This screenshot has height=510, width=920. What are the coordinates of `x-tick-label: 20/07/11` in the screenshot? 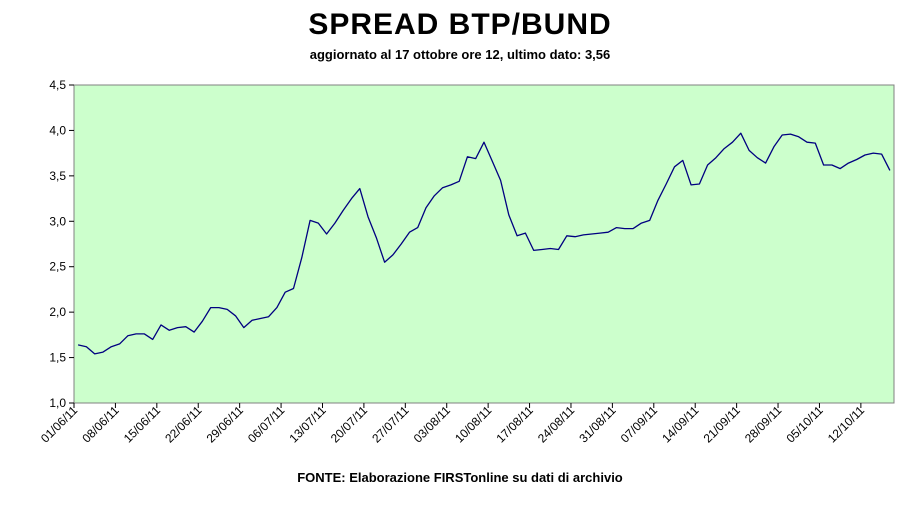 It's located at (349, 424).